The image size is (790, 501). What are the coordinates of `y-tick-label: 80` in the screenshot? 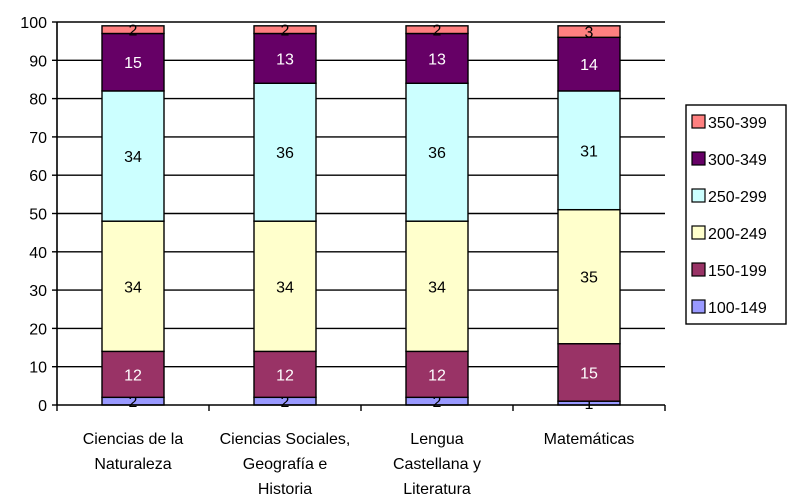 It's located at (38, 100).